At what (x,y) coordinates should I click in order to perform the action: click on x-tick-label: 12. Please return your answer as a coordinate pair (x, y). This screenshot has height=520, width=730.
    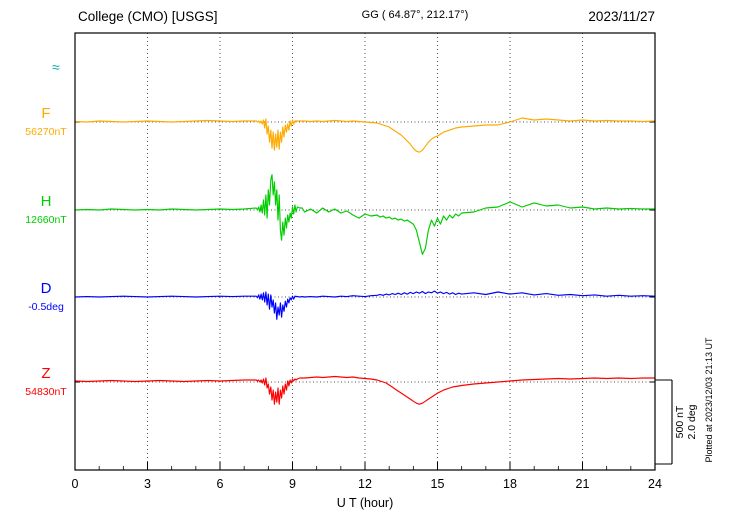
    Looking at the image, I should click on (365, 484).